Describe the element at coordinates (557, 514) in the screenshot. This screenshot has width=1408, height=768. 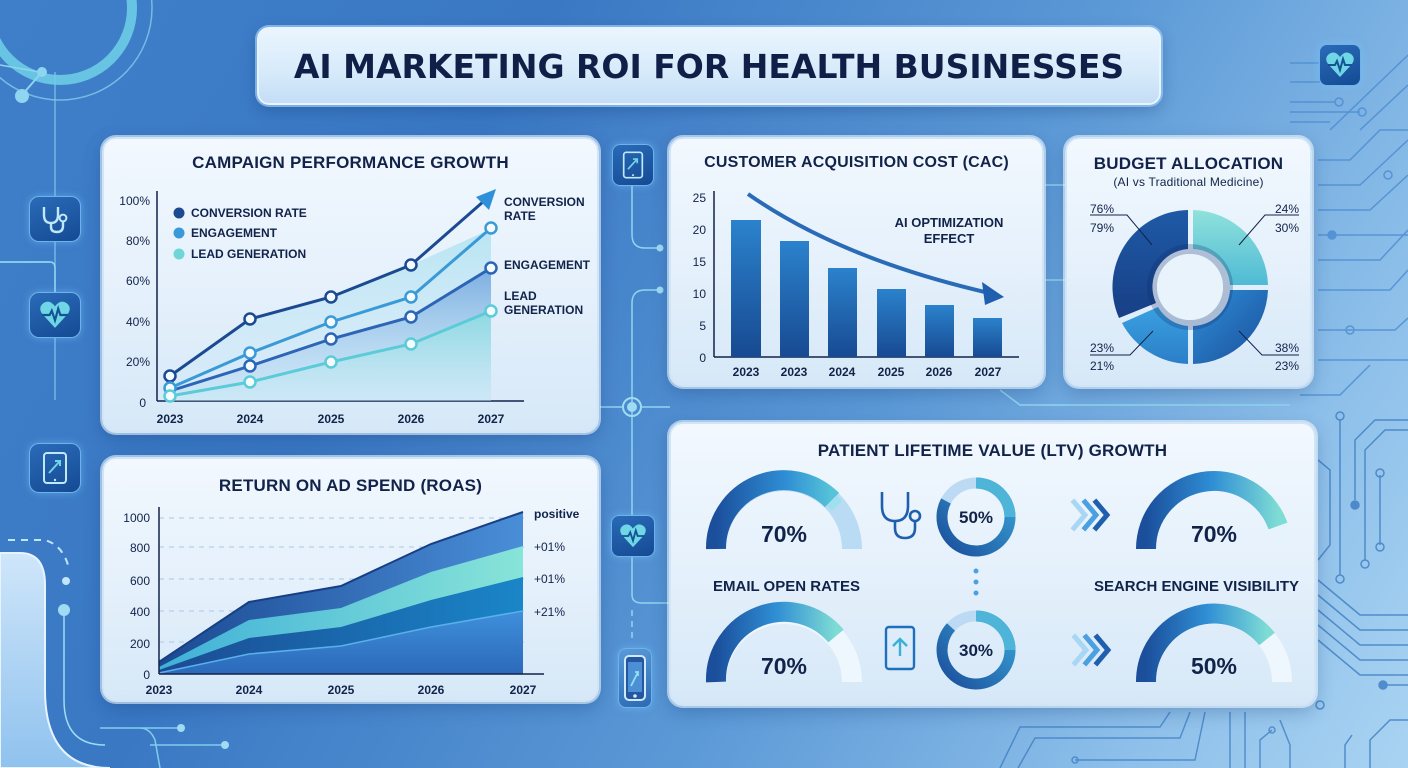
I see `roas-label: positive` at that location.